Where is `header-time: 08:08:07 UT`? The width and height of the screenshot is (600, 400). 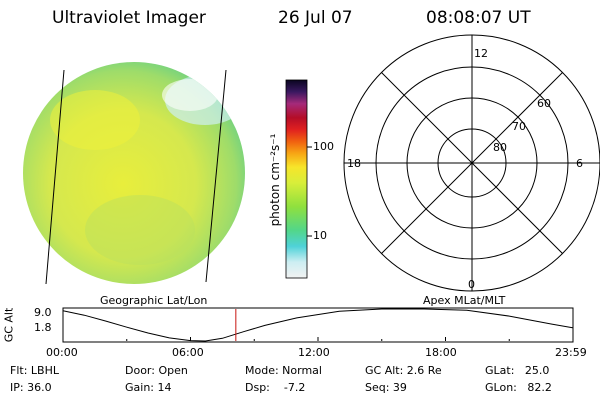 header-time: 08:08:07 UT is located at coordinates (478, 18).